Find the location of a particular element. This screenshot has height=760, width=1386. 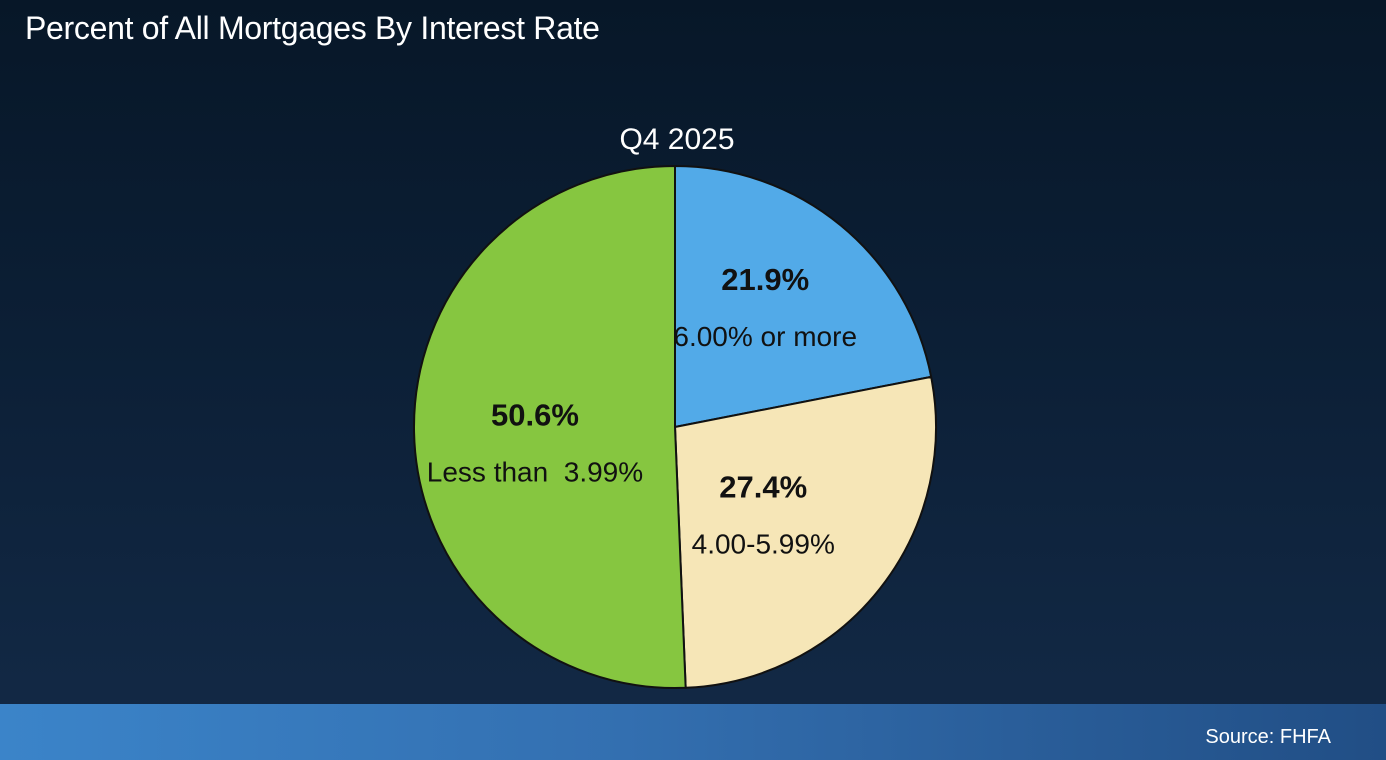

slice-value-label: 27.4% is located at coordinates (763, 486).